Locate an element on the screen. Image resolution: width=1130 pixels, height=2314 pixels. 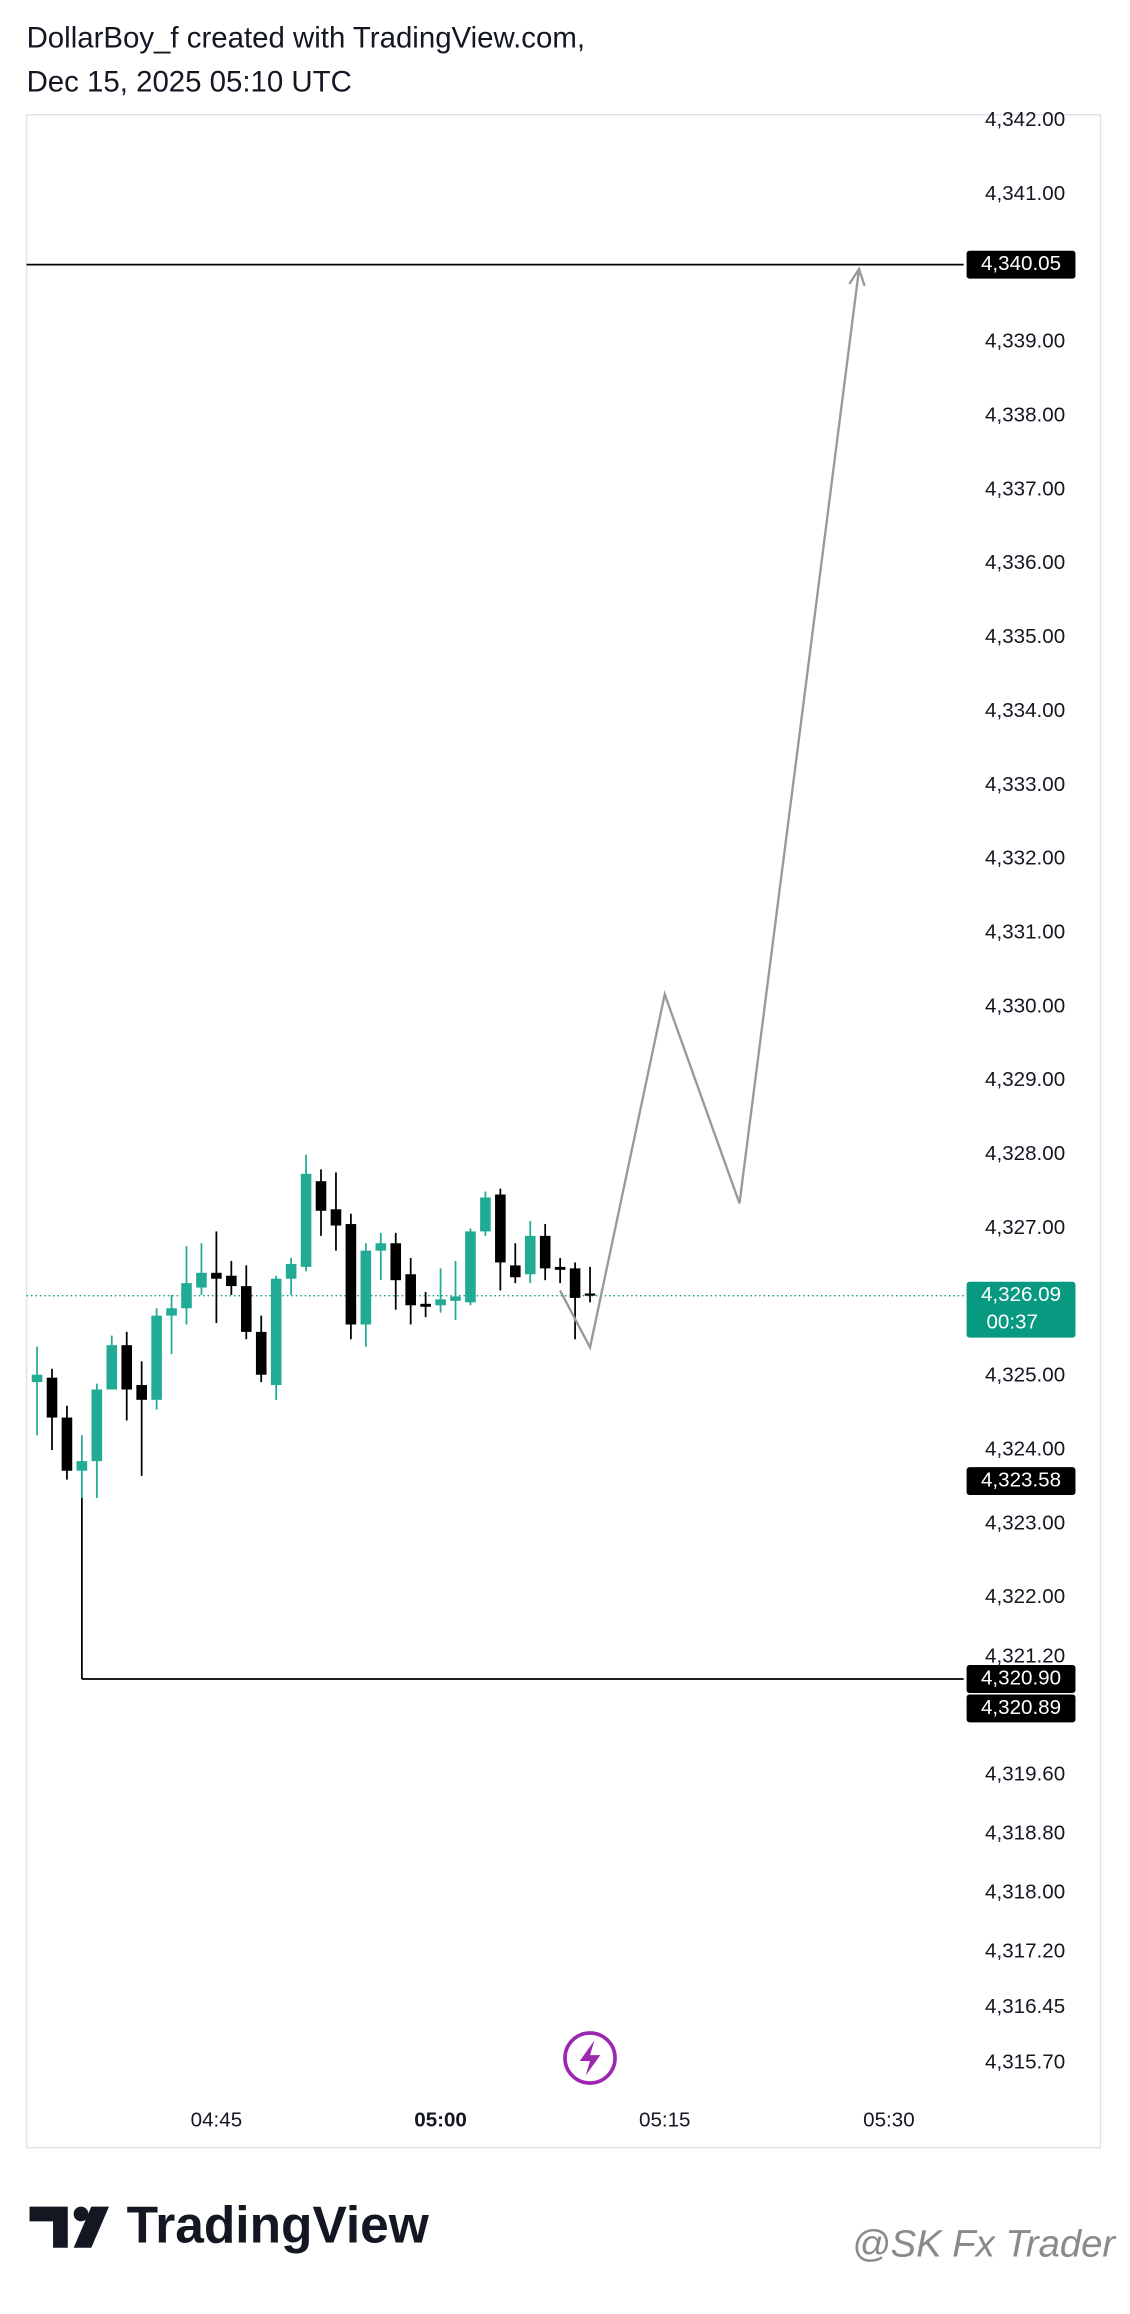
price-label: 4,340.05 is located at coordinates (1021, 263).